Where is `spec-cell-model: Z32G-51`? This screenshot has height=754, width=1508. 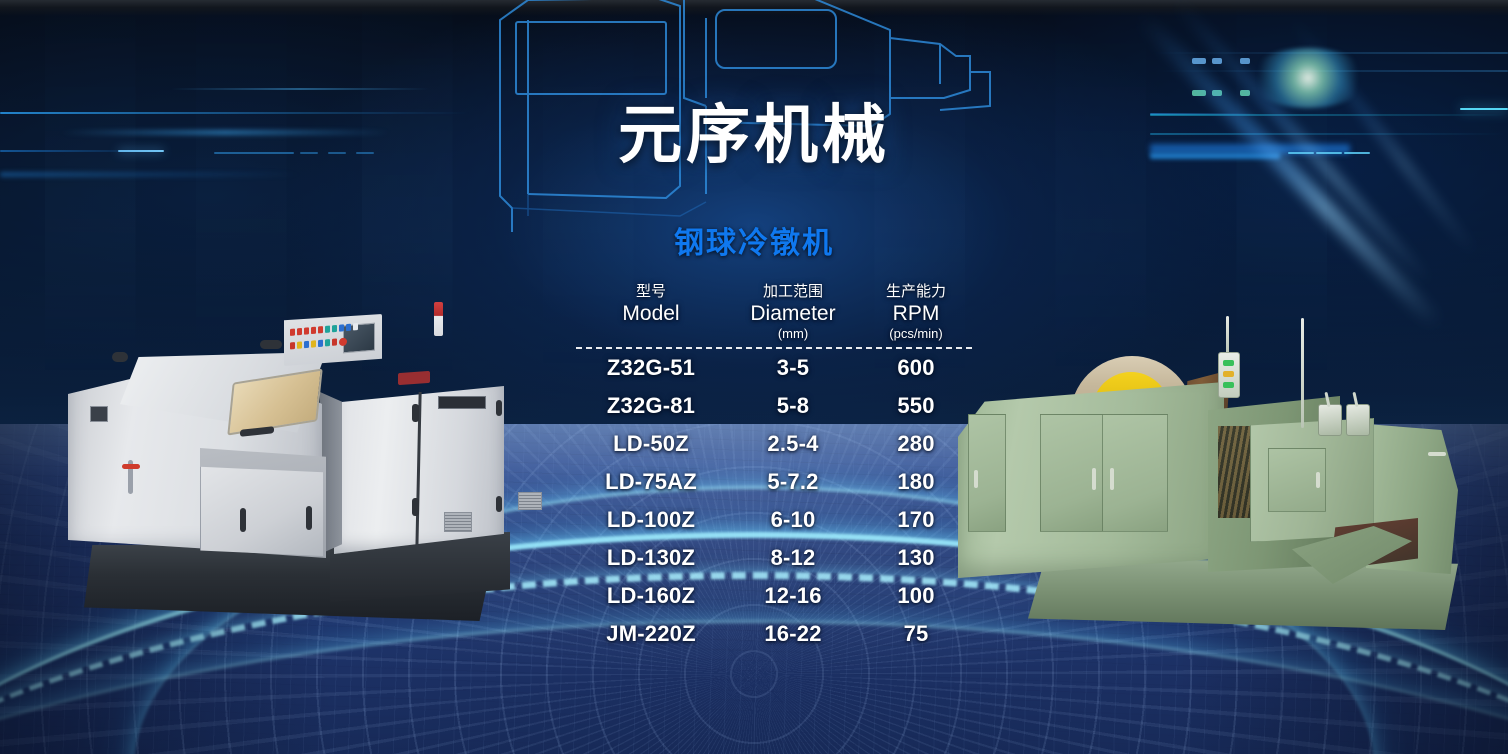
spec-cell-model: Z32G-51 is located at coordinates (651, 367).